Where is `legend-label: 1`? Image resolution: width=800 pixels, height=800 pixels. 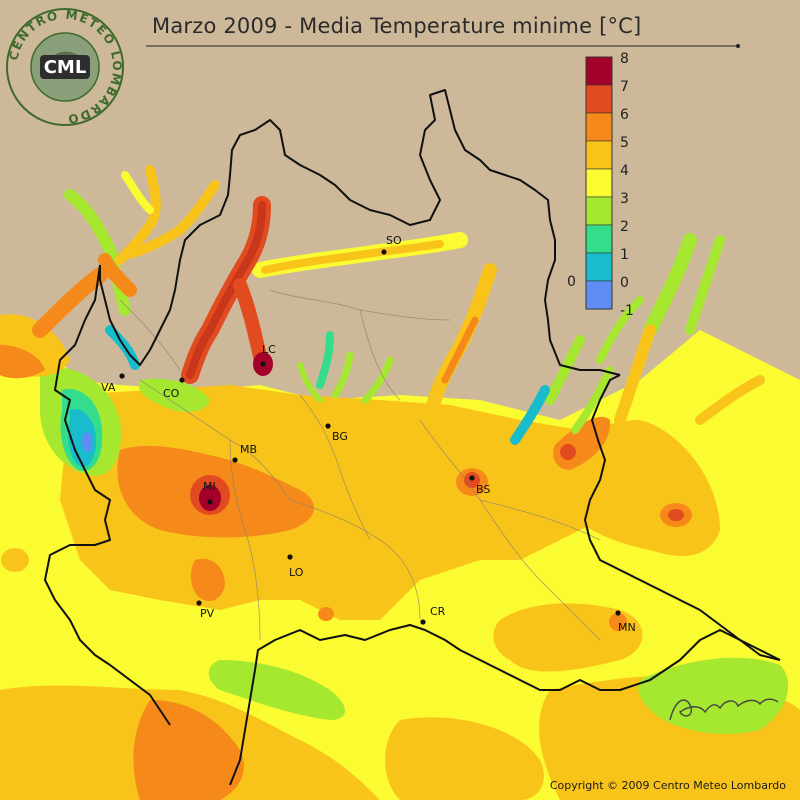 legend-label: 1 is located at coordinates (624, 255).